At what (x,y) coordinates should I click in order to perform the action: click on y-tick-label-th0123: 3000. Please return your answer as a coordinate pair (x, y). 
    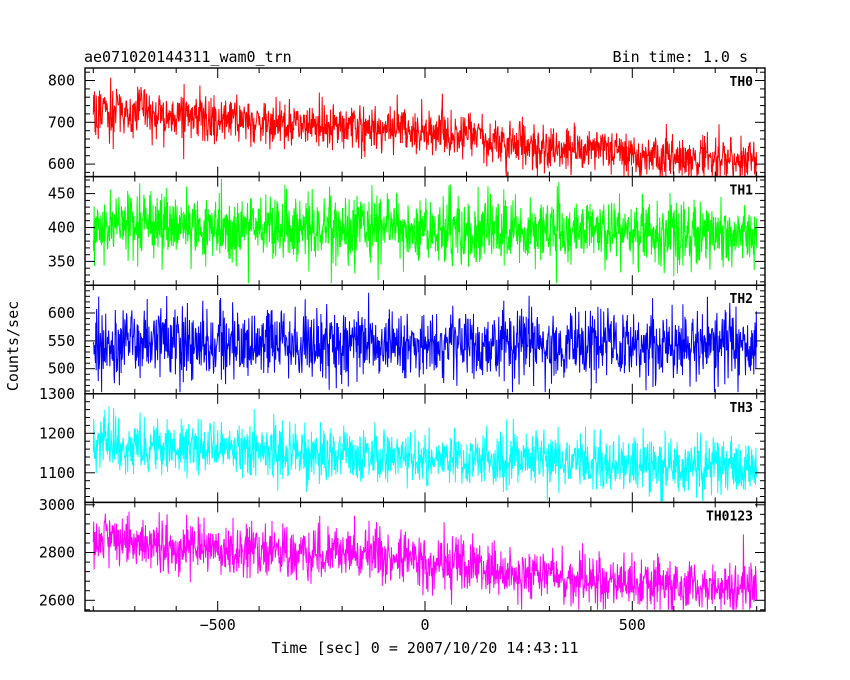
    Looking at the image, I should click on (57, 505).